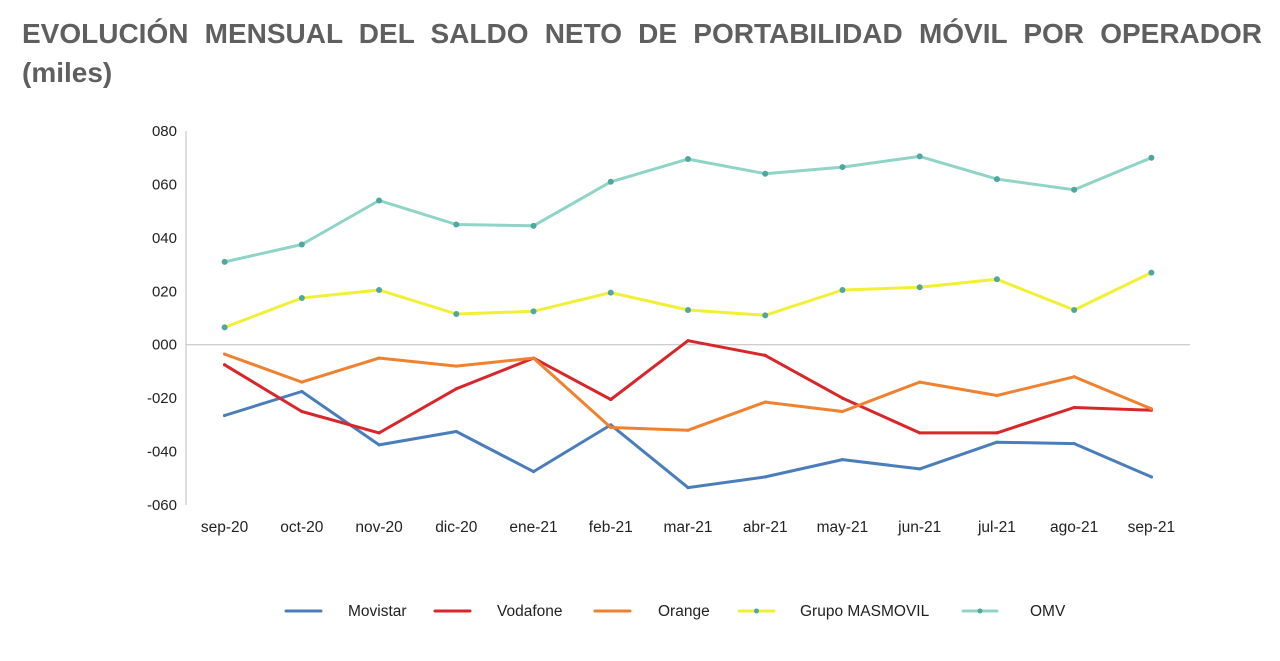  What do you see at coordinates (1151, 527) in the screenshot?
I see `x-tick-label: sep-21` at bounding box center [1151, 527].